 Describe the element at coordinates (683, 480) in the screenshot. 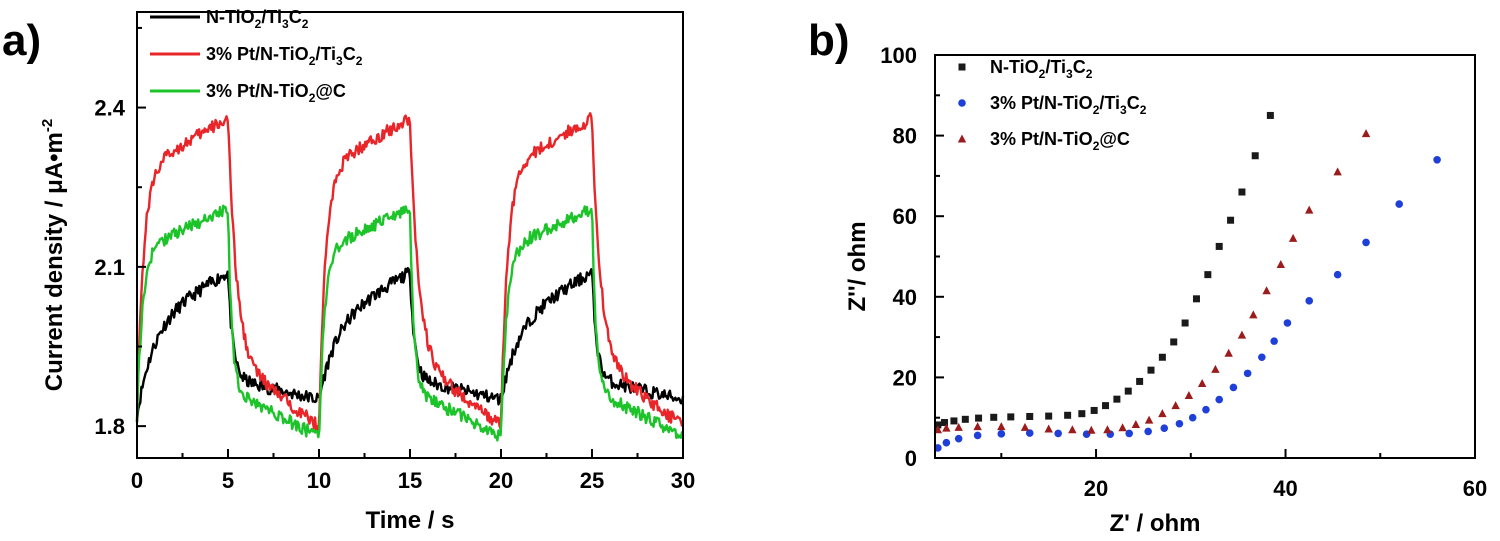

I see `panel-a-x-tick-label: 30` at that location.